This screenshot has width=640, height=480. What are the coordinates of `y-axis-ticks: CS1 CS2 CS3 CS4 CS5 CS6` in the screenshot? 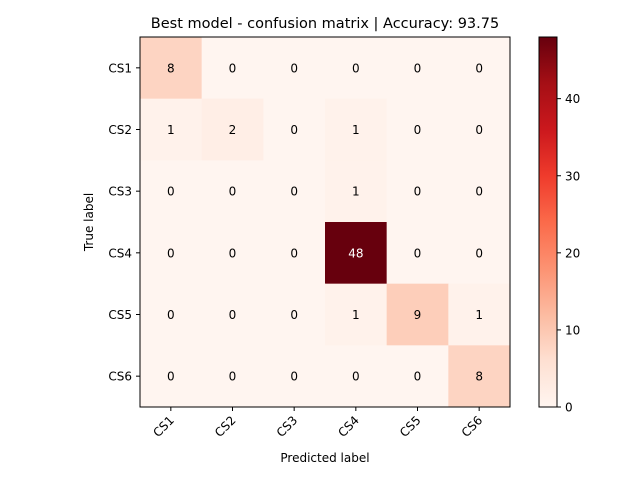 It's located at (124, 222).